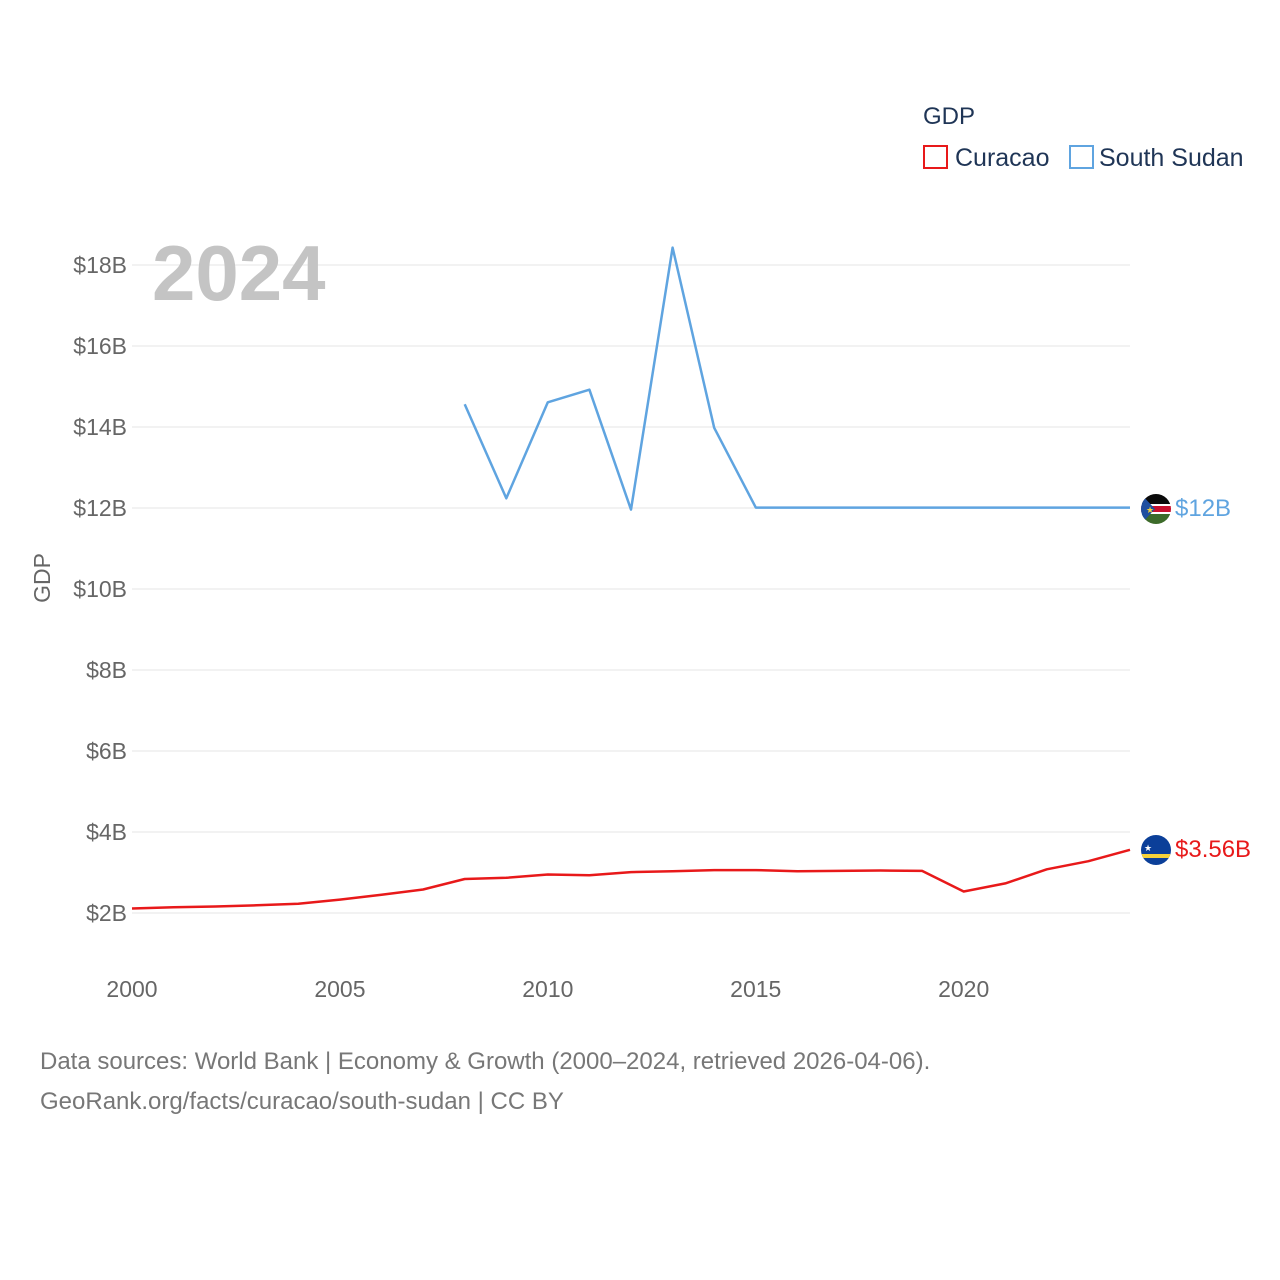 The width and height of the screenshot is (1280, 1280). What do you see at coordinates (1081, 157) in the screenshot?
I see `legend-swatch-south-sudan` at bounding box center [1081, 157].